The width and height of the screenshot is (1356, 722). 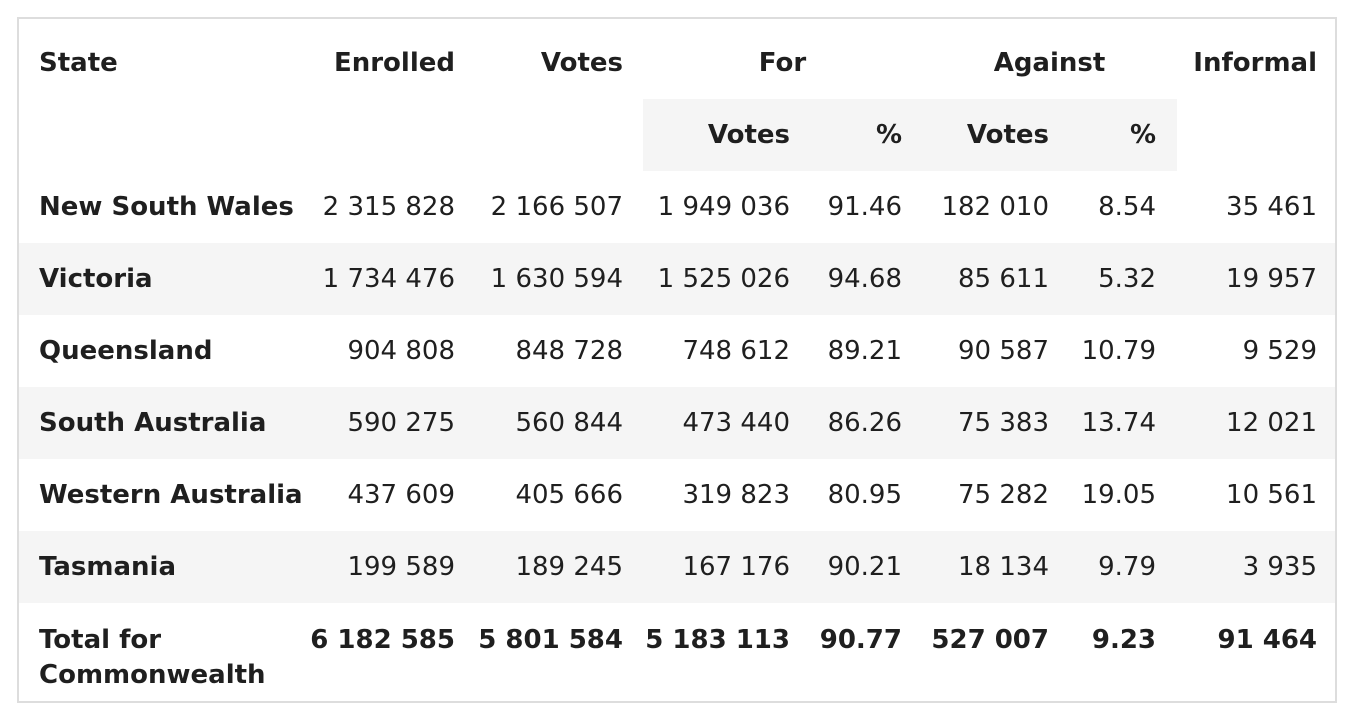 What do you see at coordinates (993, 279) in the screenshot?
I see `cell-against-votes: 85 611` at bounding box center [993, 279].